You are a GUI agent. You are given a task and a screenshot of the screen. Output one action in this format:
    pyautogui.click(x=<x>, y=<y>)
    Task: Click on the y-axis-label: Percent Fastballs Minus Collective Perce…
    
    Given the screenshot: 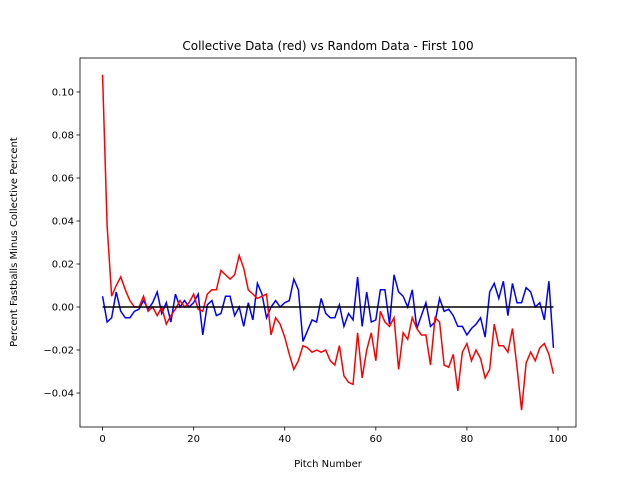 What is the action you would take?
    pyautogui.click(x=14, y=242)
    